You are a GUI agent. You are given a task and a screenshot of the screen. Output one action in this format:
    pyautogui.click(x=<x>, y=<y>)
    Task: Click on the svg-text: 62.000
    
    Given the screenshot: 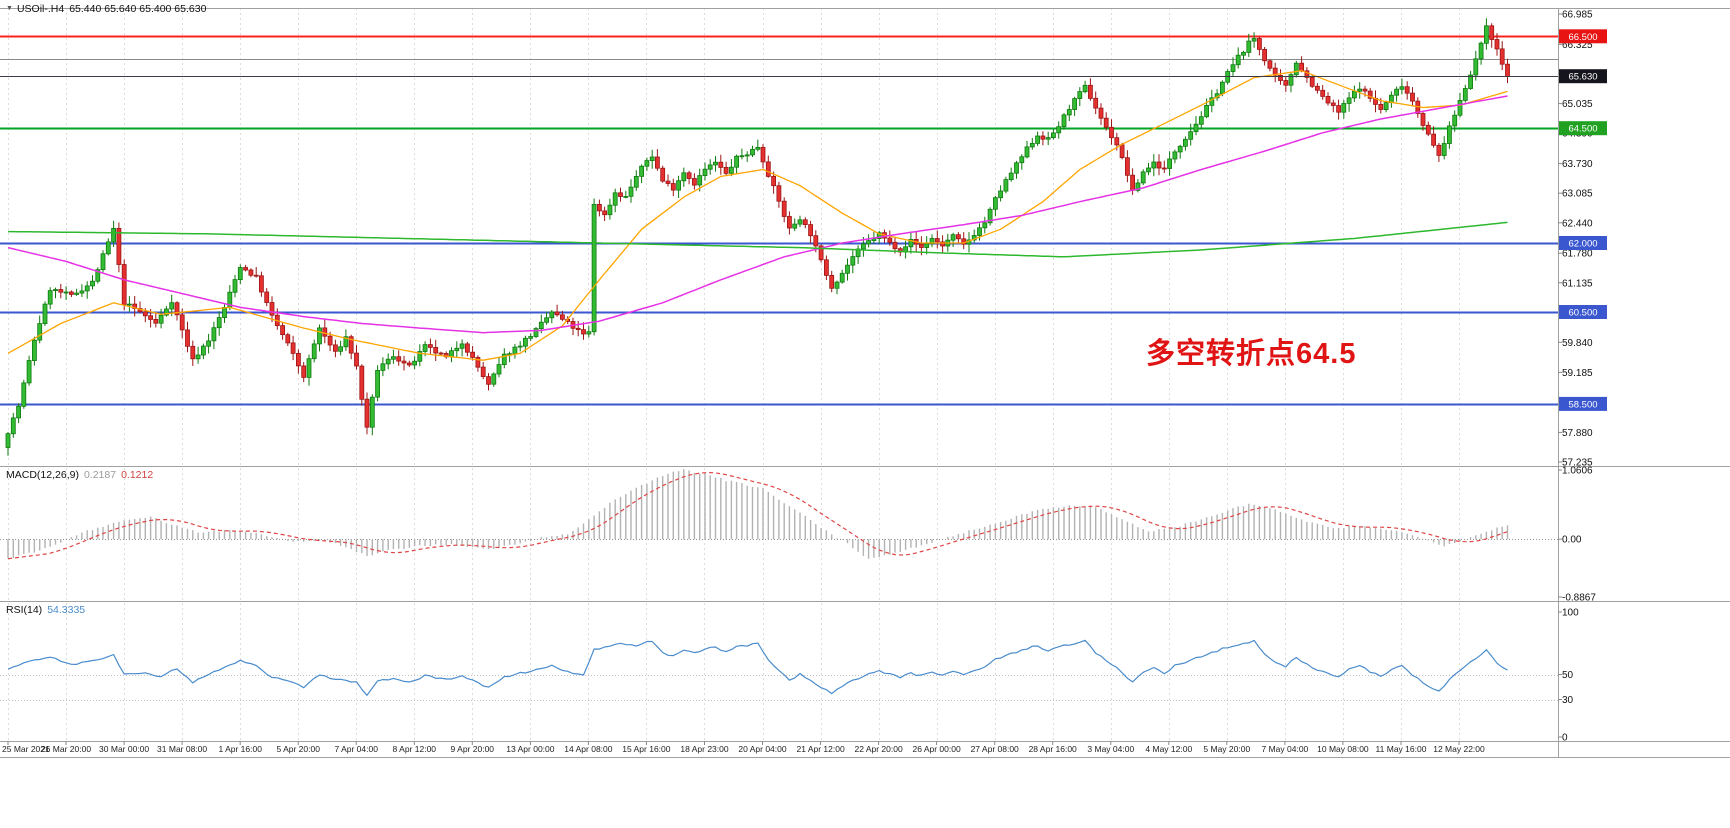 What is the action you would take?
    pyautogui.click(x=1582, y=244)
    